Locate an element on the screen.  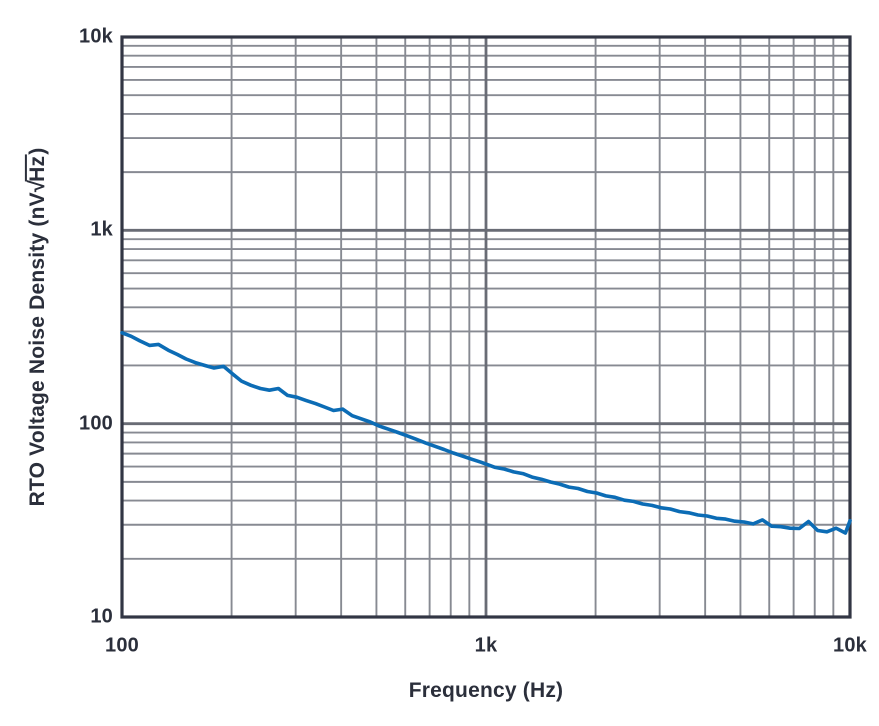
y-tick-label: 100 is located at coordinates (96, 423).